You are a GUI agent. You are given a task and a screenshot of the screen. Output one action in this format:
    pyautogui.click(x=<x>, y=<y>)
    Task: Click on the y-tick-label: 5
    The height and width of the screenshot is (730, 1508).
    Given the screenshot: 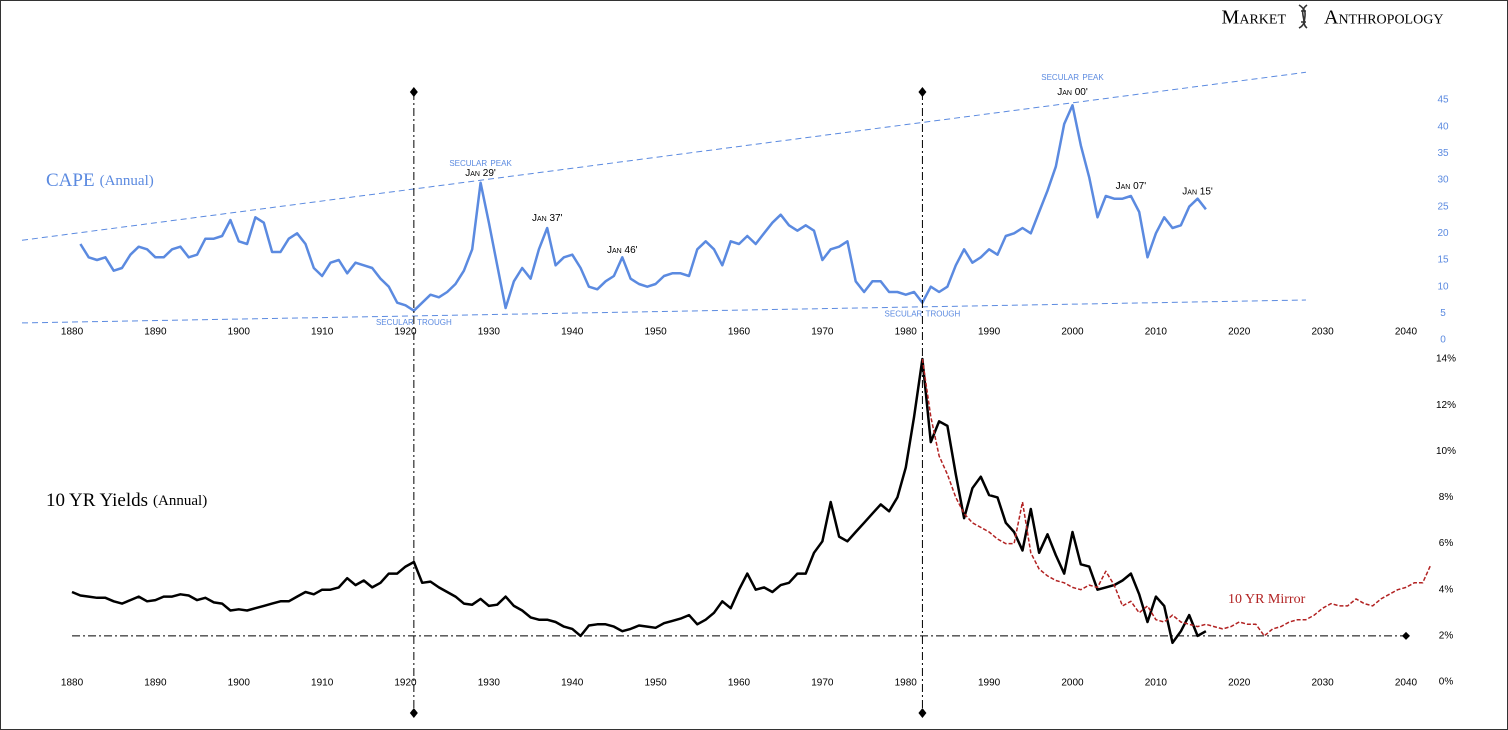 What is the action you would take?
    pyautogui.click(x=1443, y=313)
    